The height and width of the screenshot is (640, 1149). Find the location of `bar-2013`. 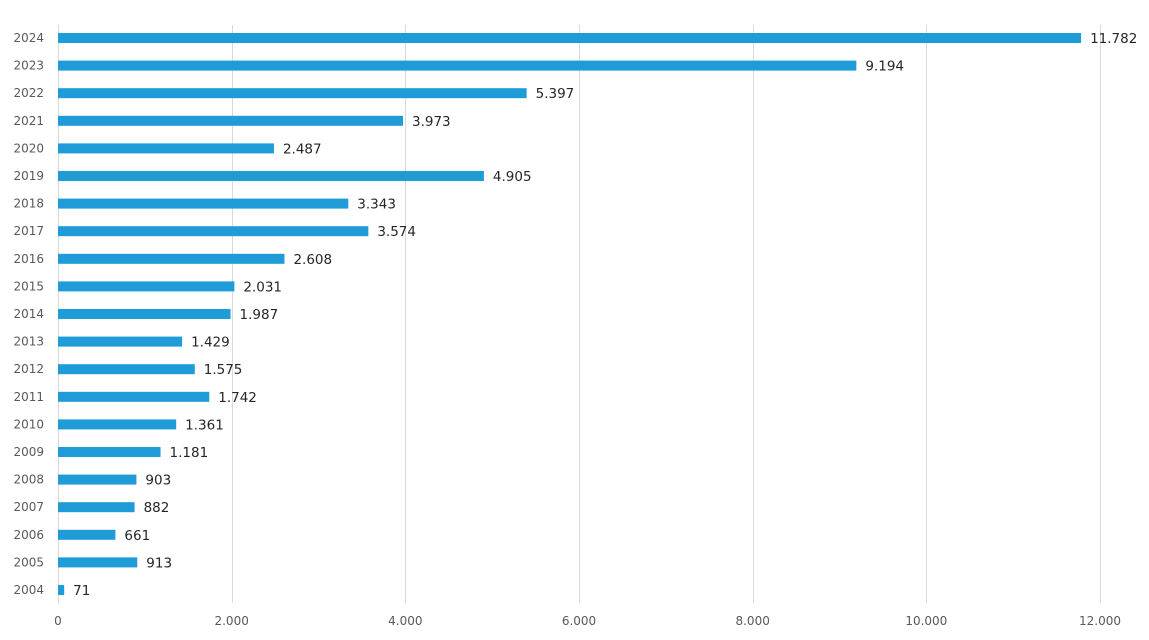

bar-2013 is located at coordinates (120, 341).